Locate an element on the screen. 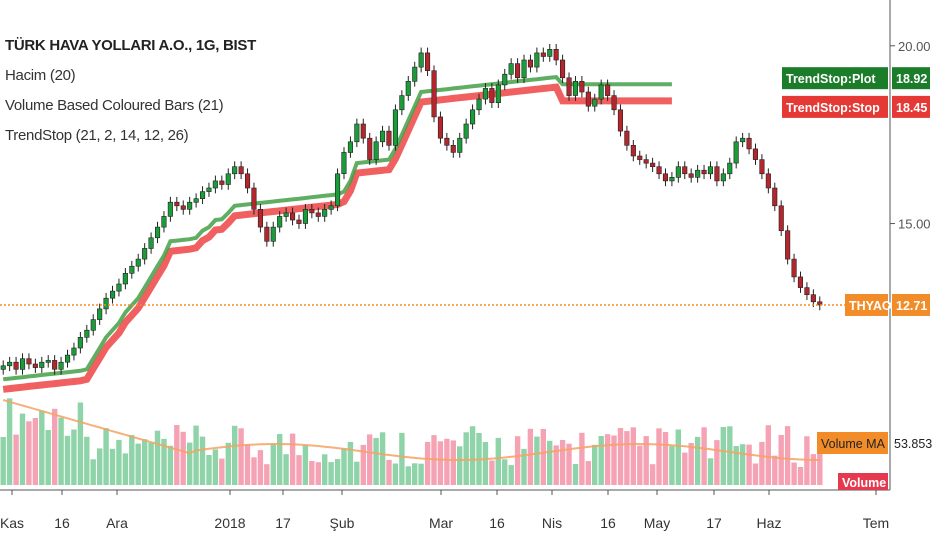 Image resolution: width=932 pixels, height=550 pixels. time-tick-label: Mar is located at coordinates (441, 523).